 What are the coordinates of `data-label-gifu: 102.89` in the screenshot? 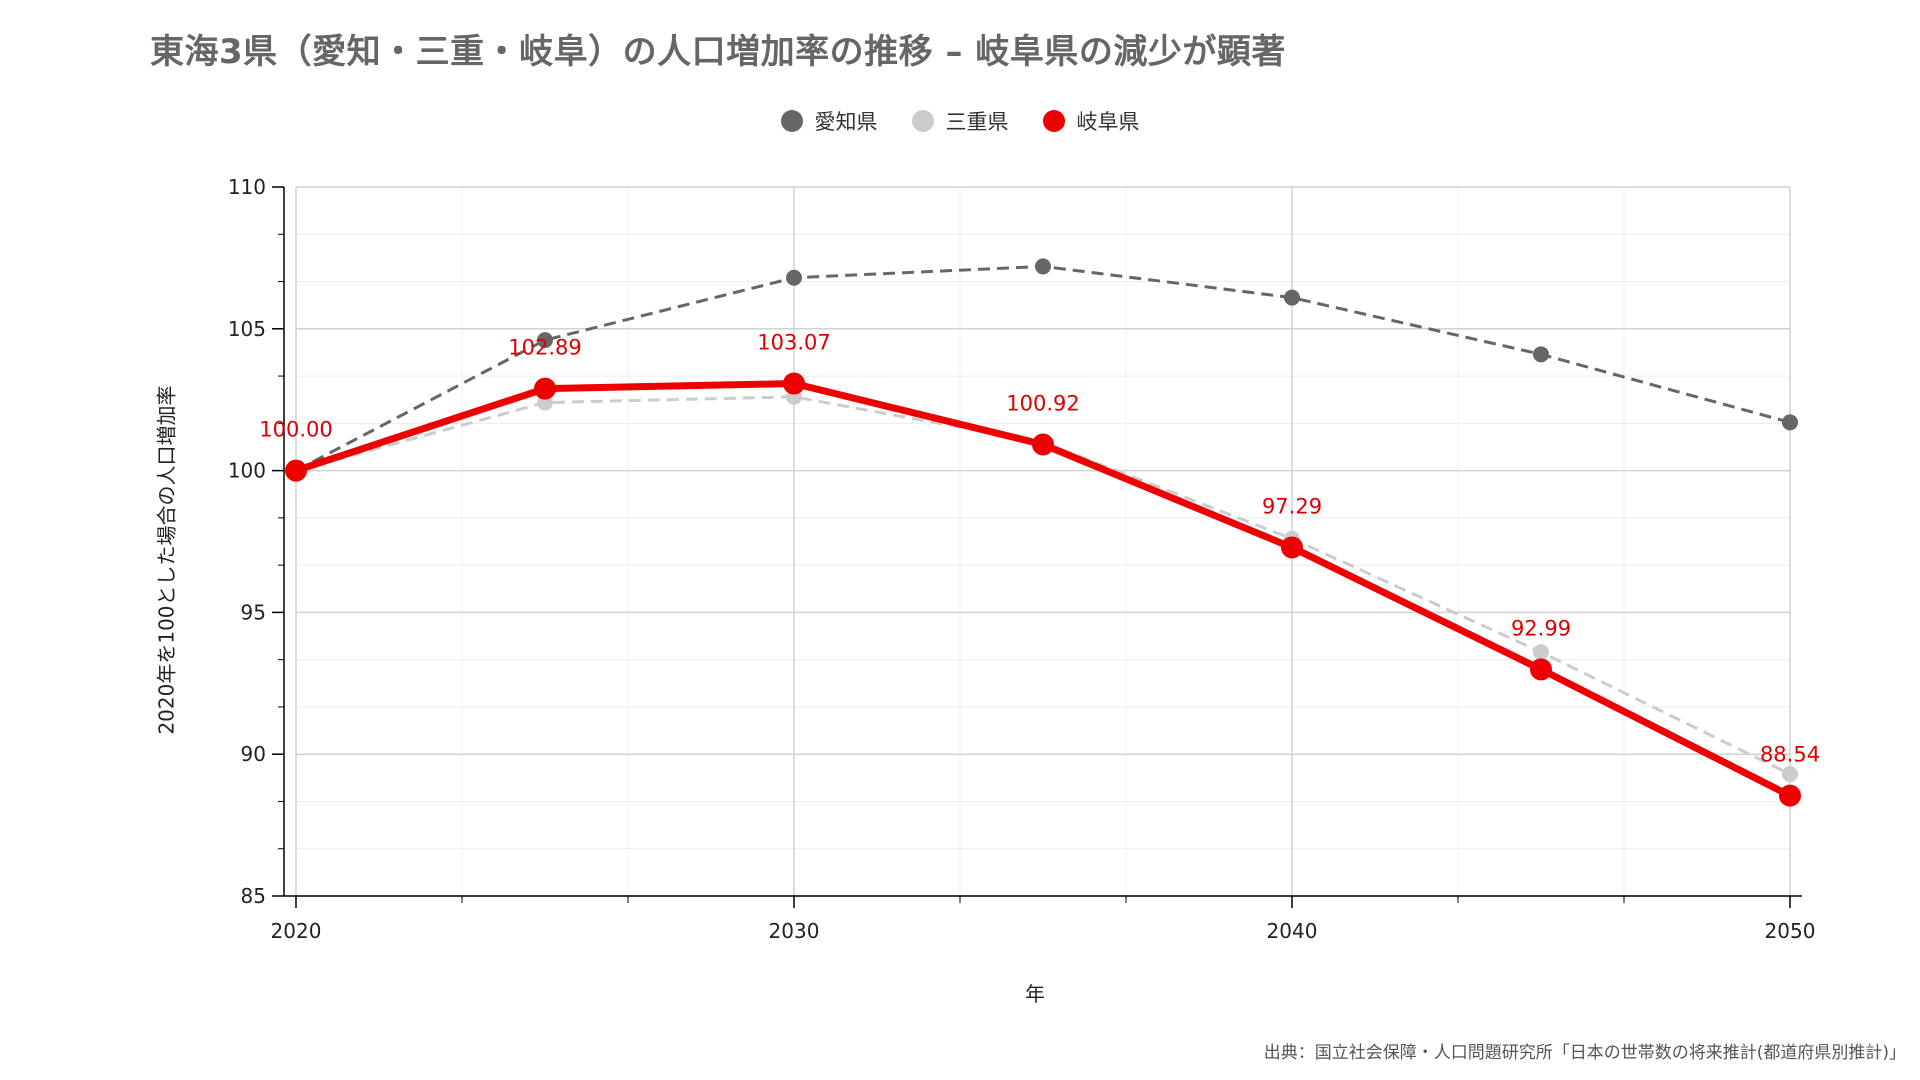 It's located at (544, 348).